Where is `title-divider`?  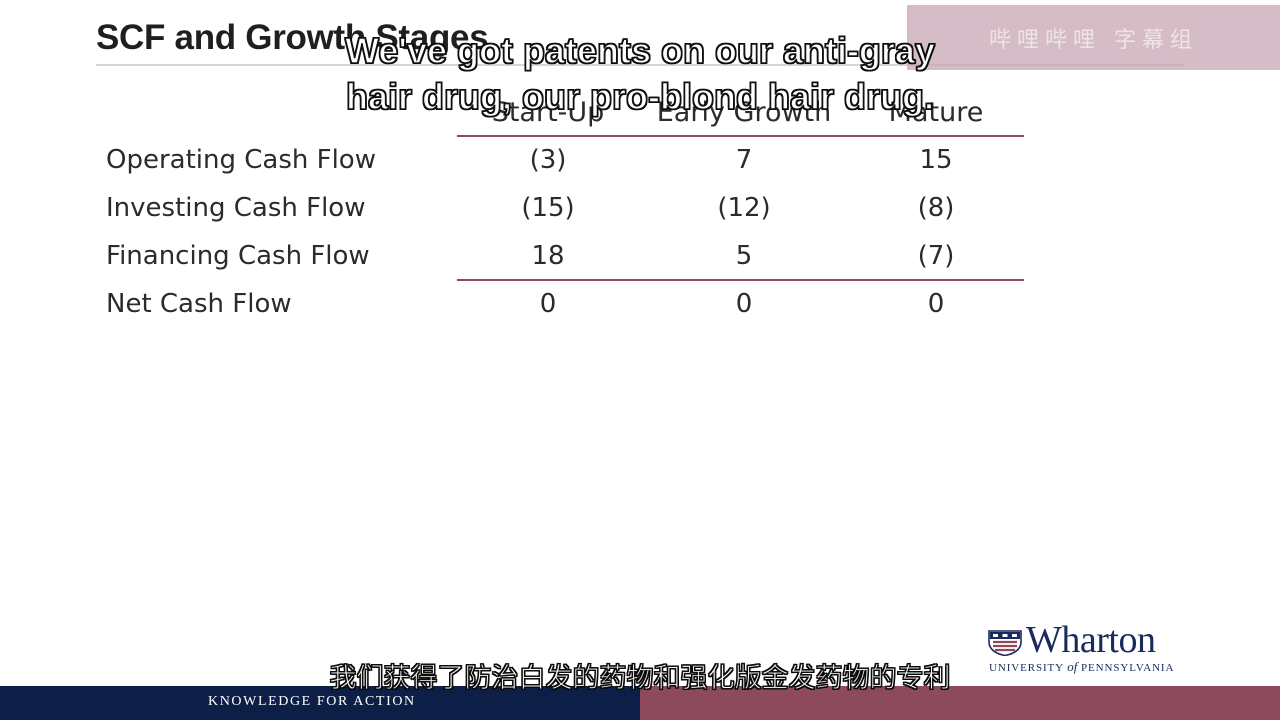 title-divider is located at coordinates (640, 65).